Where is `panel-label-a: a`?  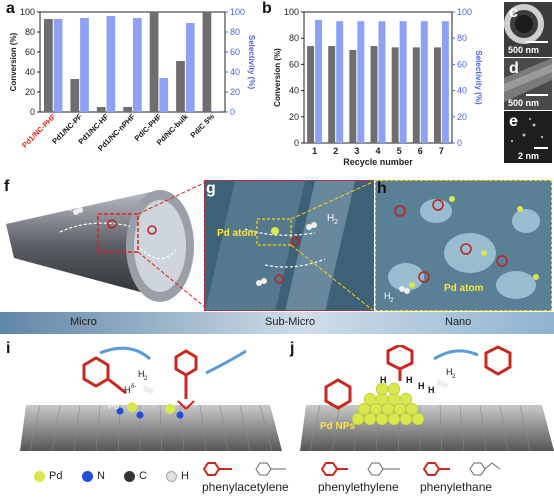
panel-label-a: a is located at coordinates (10, 8).